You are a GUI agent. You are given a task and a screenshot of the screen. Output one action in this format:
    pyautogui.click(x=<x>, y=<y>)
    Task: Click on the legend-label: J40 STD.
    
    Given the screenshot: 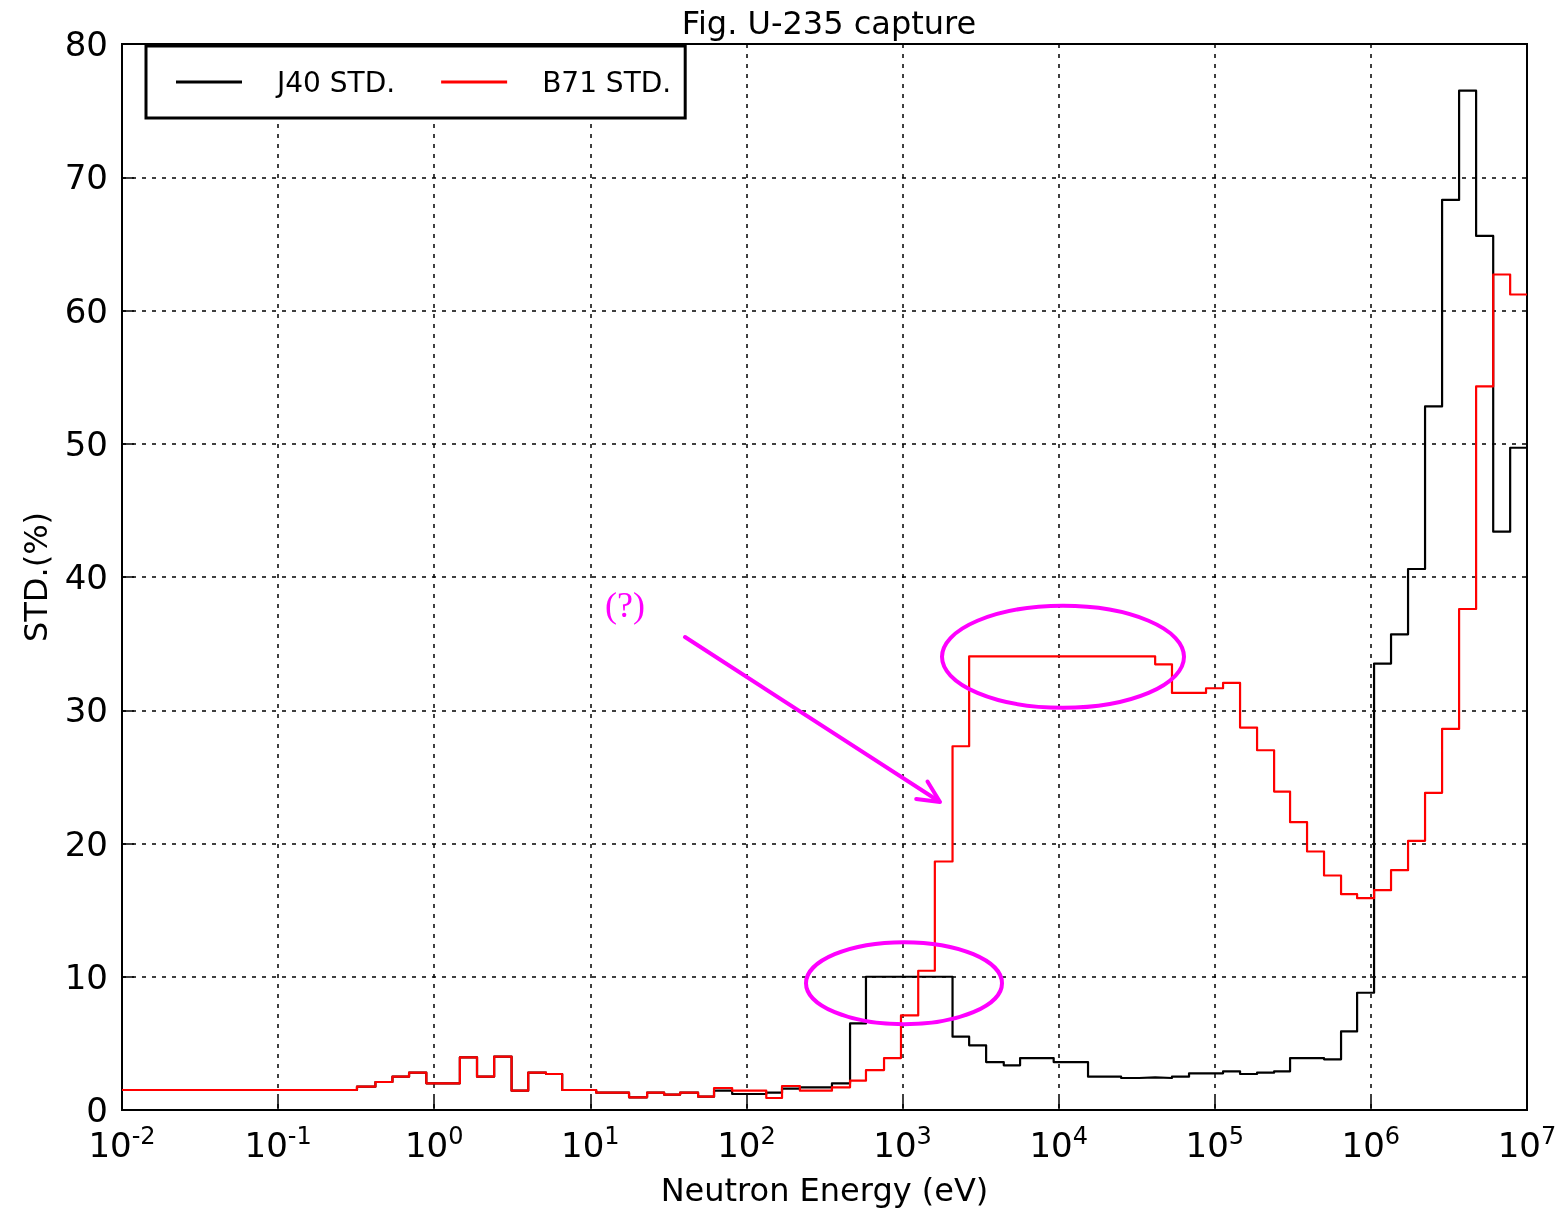 What is the action you would take?
    pyautogui.click(x=335, y=82)
    